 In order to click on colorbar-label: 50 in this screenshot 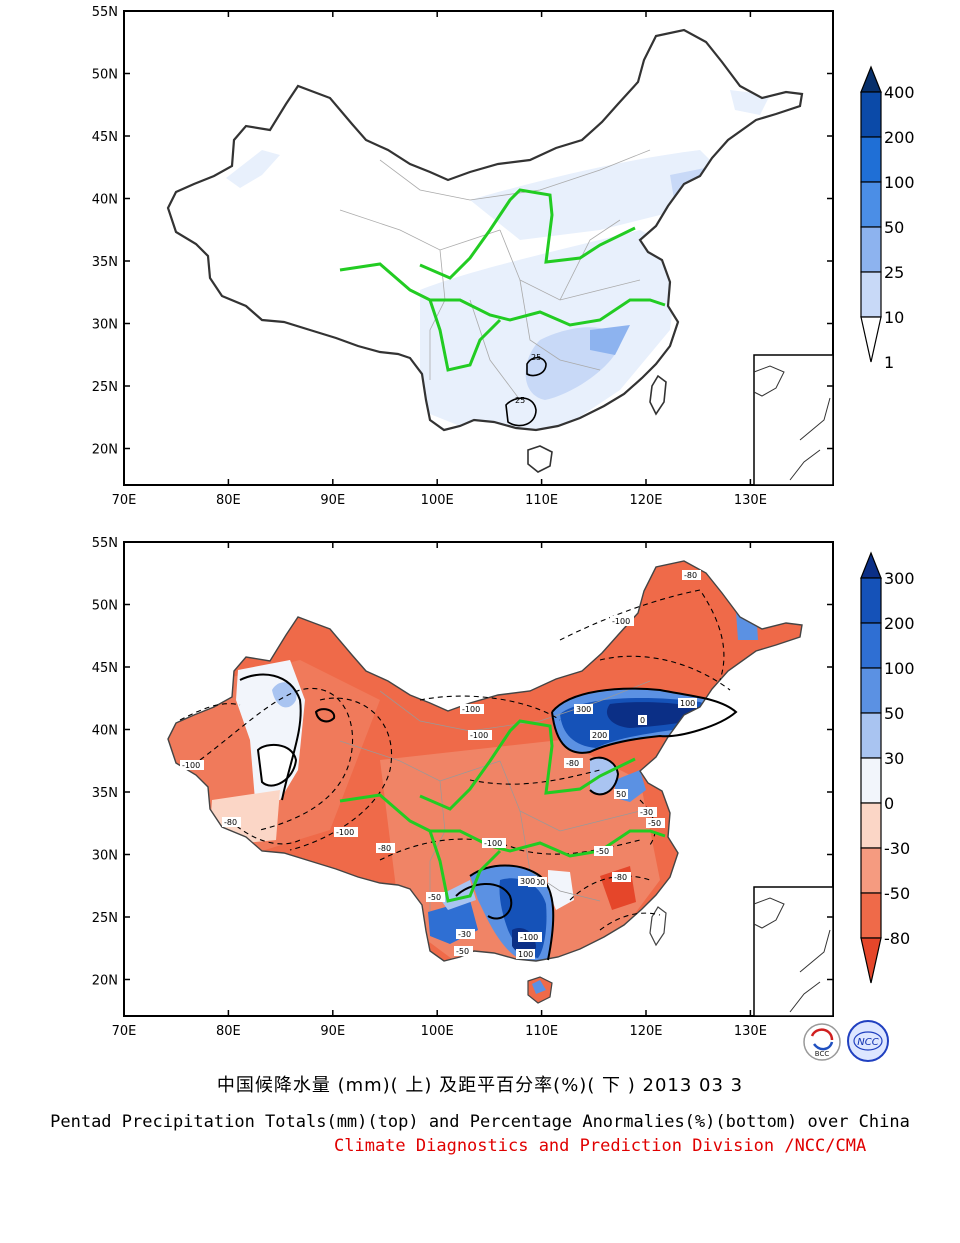, I will do `click(894, 713)`.